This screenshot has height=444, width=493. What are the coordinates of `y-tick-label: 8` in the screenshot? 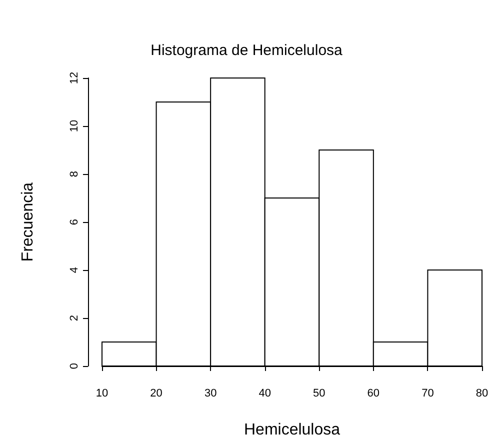 It's located at (74, 174).